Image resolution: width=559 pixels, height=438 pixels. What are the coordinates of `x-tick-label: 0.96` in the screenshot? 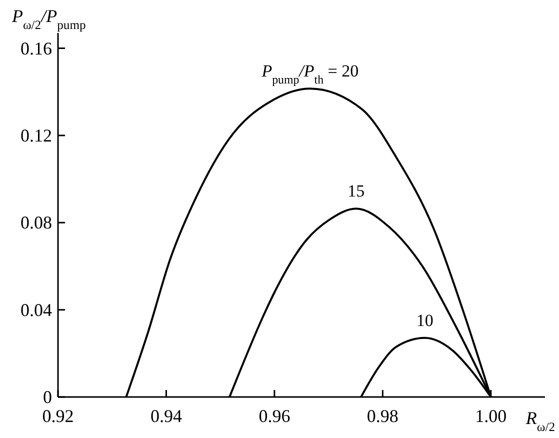 It's located at (274, 416).